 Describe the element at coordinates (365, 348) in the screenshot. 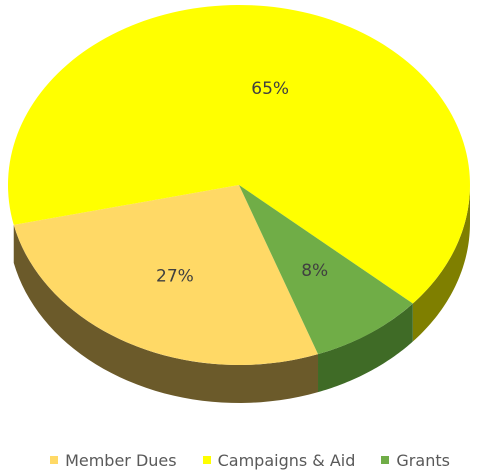

I see `pie-side-grants` at that location.